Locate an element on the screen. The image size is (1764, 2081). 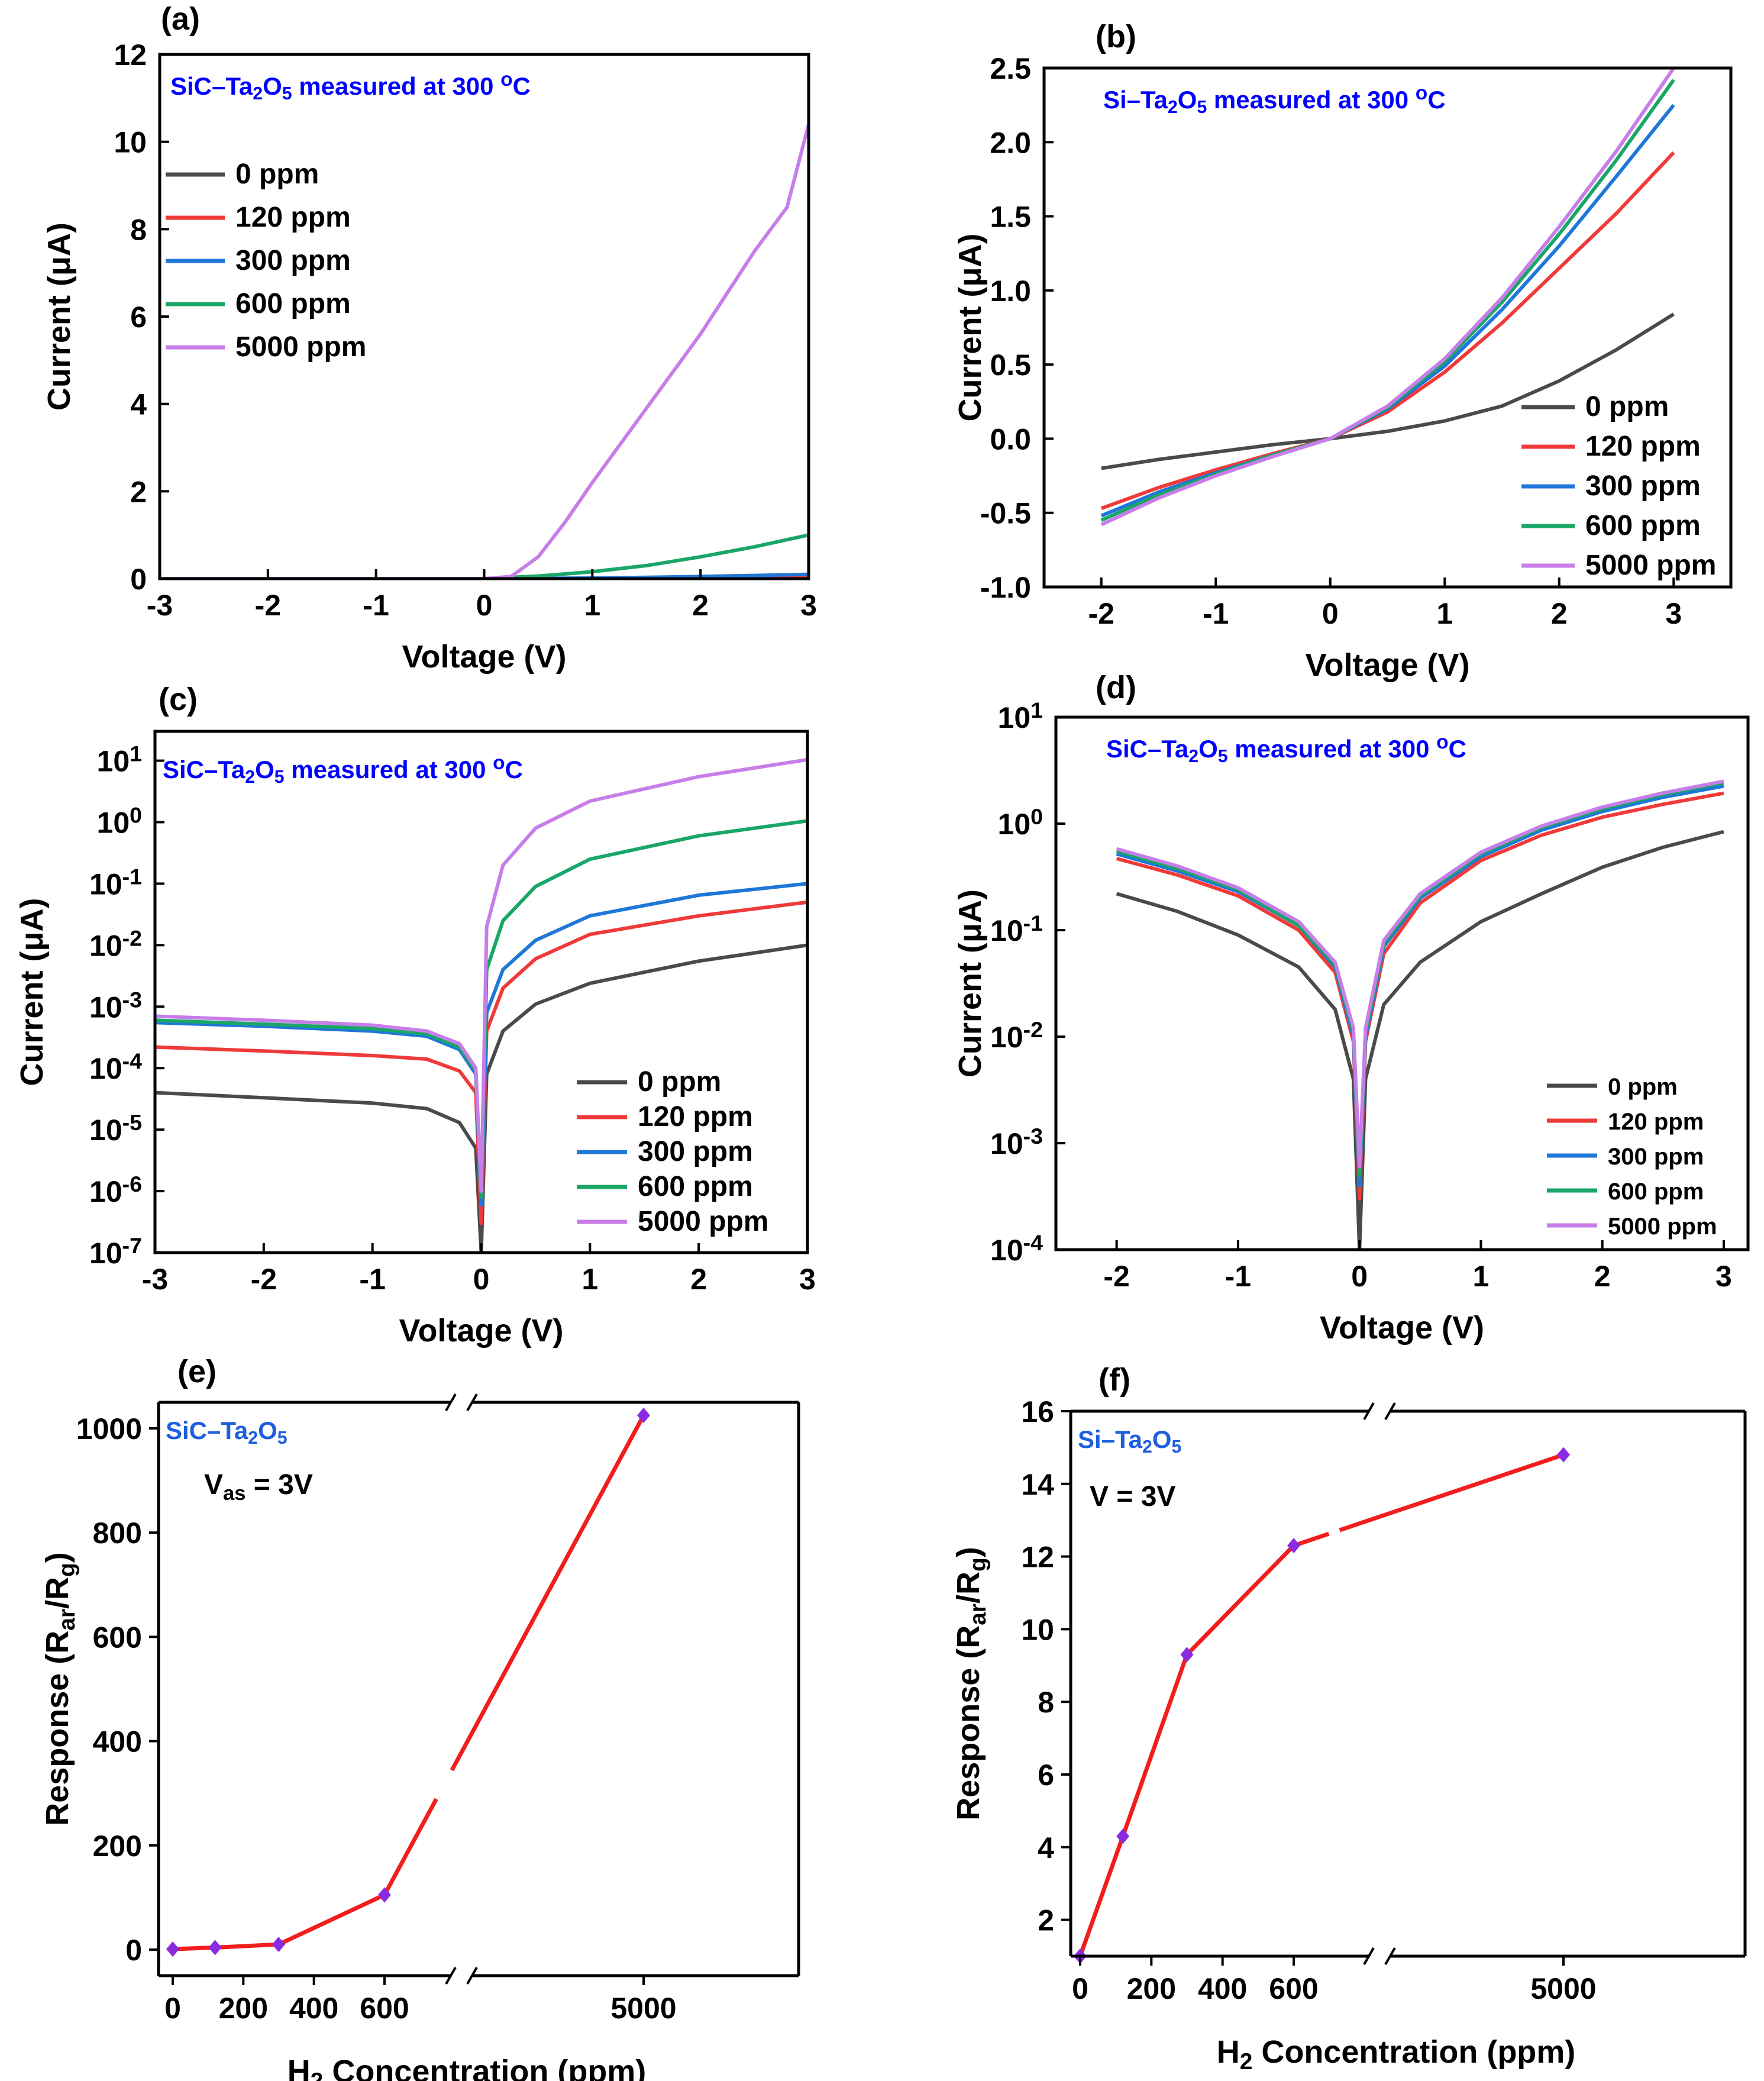
panel-label: (b) is located at coordinates (1116, 36).